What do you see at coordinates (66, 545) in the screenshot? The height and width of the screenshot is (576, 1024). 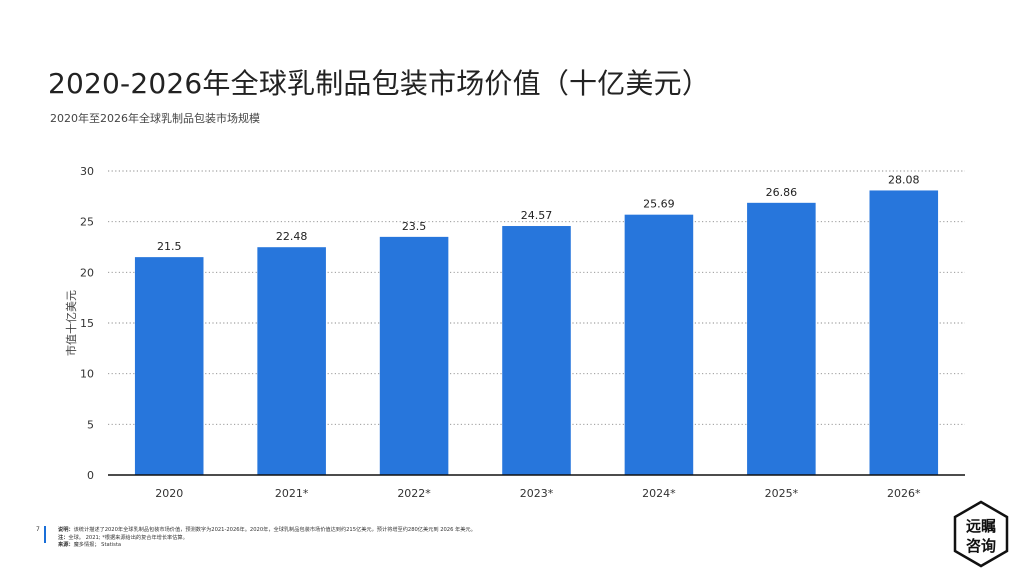 I see `footer-source-label: 来源：` at bounding box center [66, 545].